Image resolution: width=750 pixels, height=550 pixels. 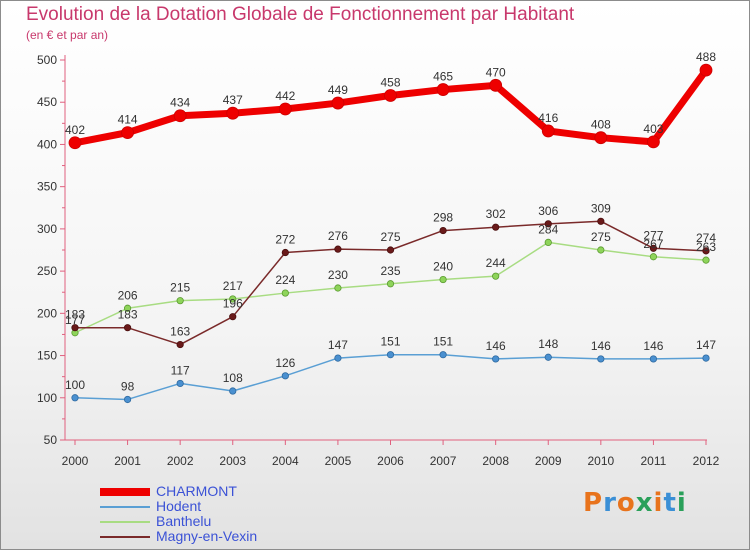 What do you see at coordinates (207, 536) in the screenshot?
I see `legend-label-magny-en-vexin: Magny-en-Vexin` at bounding box center [207, 536].